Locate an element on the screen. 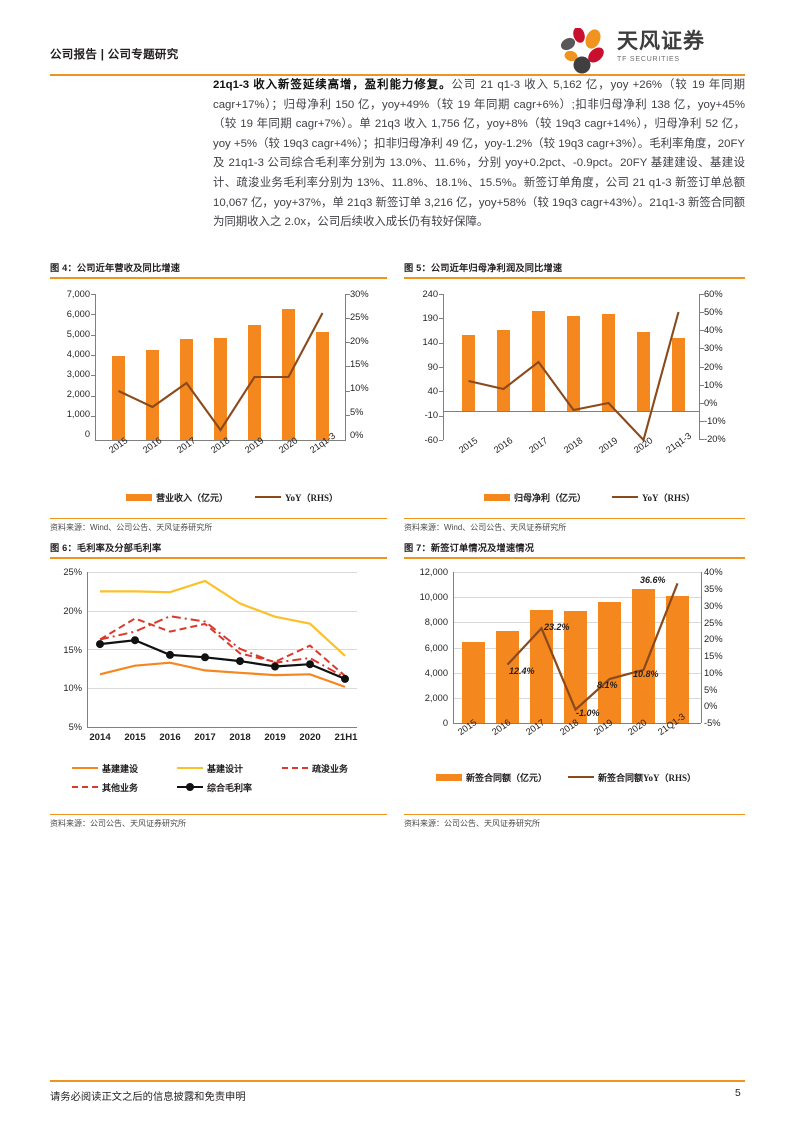 The image size is (793, 1122). figure-6-plot: 25% 20% 15% 10% 5% is located at coordinates (218, 685).